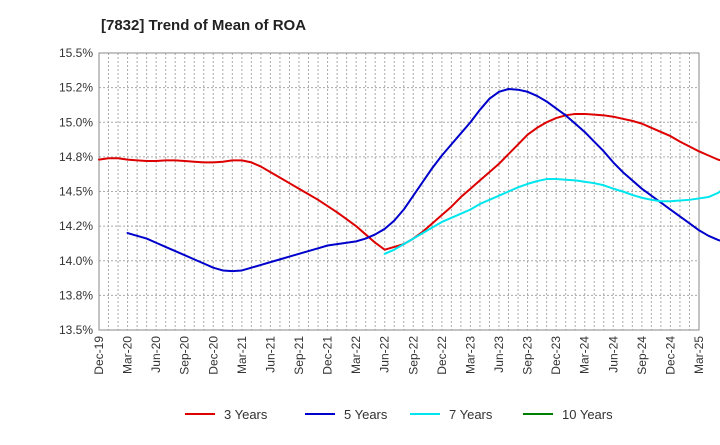  What do you see at coordinates (413, 355) in the screenshot?
I see `x-tick-label: Sep-22` at bounding box center [413, 355].